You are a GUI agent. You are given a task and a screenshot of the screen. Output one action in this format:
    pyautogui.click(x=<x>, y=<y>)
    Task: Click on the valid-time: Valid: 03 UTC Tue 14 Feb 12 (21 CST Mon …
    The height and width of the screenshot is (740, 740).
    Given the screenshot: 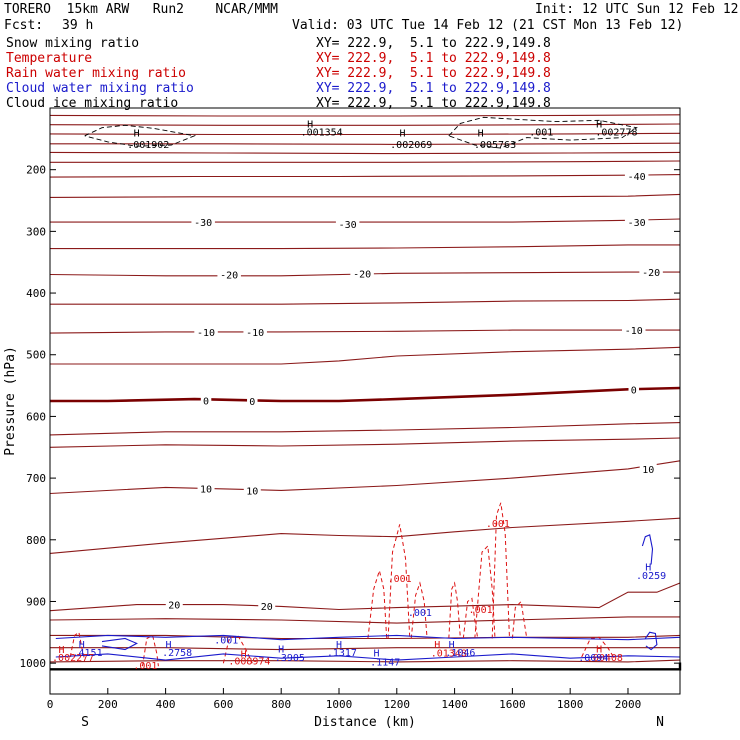 What is the action you would take?
    pyautogui.click(x=488, y=25)
    